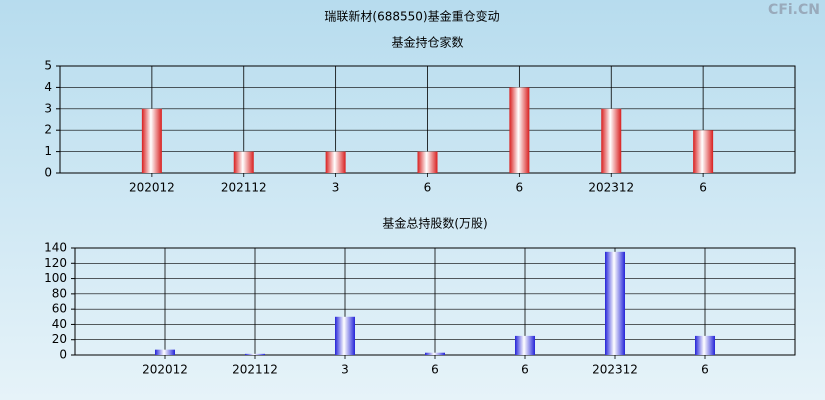 The height and width of the screenshot is (400, 825). I want to click on y-tick-label: 4, so click(48, 87).